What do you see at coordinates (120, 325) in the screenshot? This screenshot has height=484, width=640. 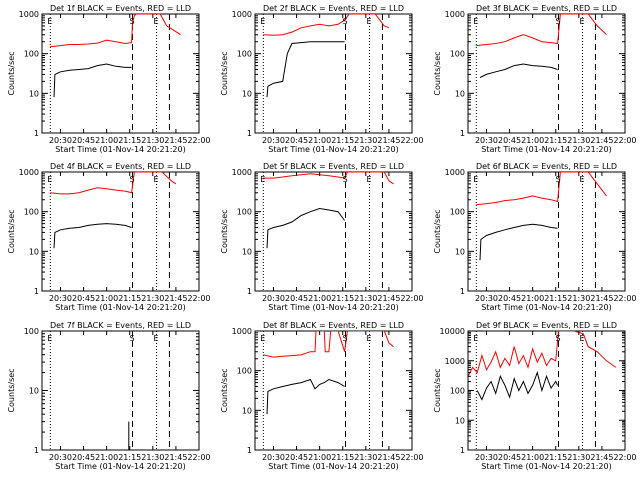 I see `chart-title: Det 7f BLACK = Events, RED = LLD` at bounding box center [120, 325].